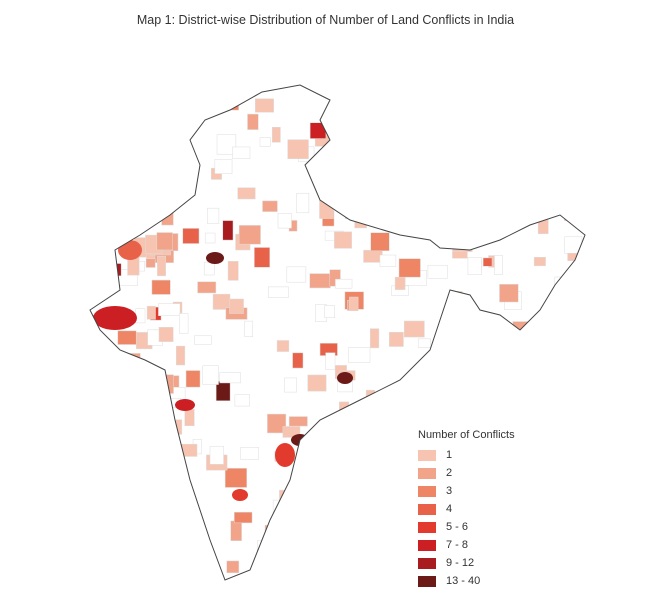  Describe the element at coordinates (466, 563) in the screenshot. I see `legend-item: 9 - 12` at that location.